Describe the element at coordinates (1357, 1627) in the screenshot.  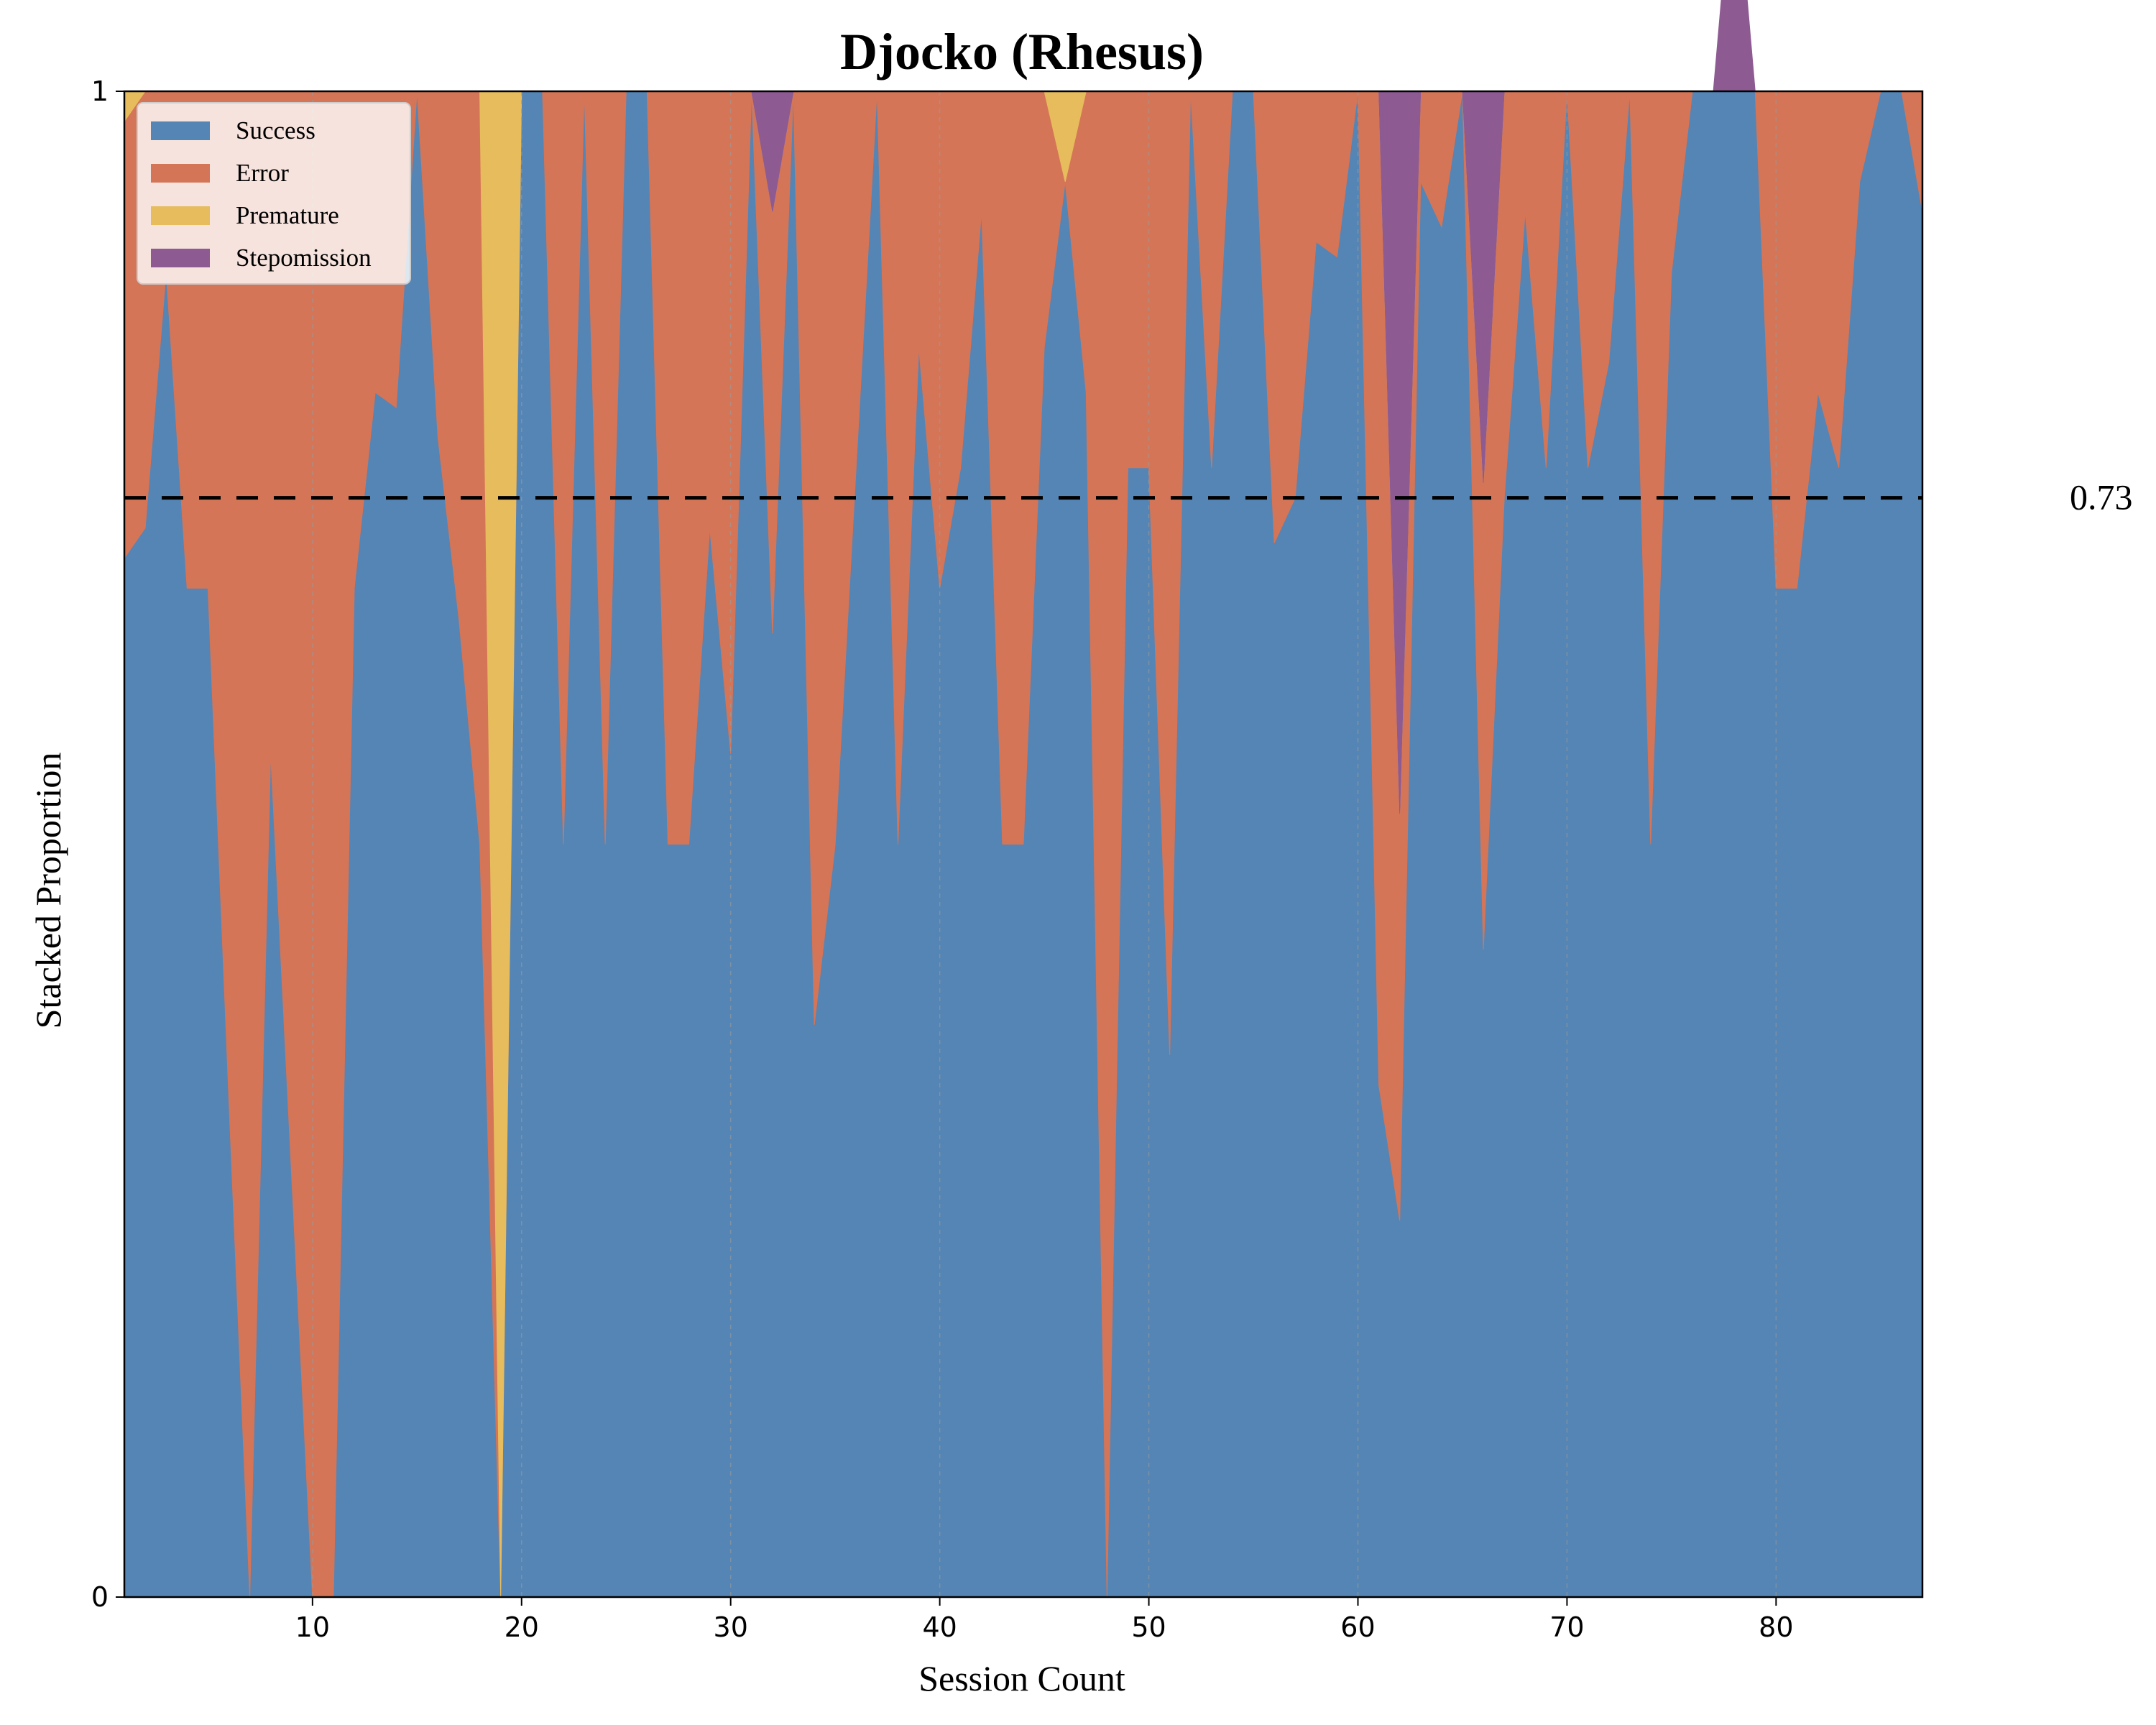
I see `x-tick-label: 60` at that location.